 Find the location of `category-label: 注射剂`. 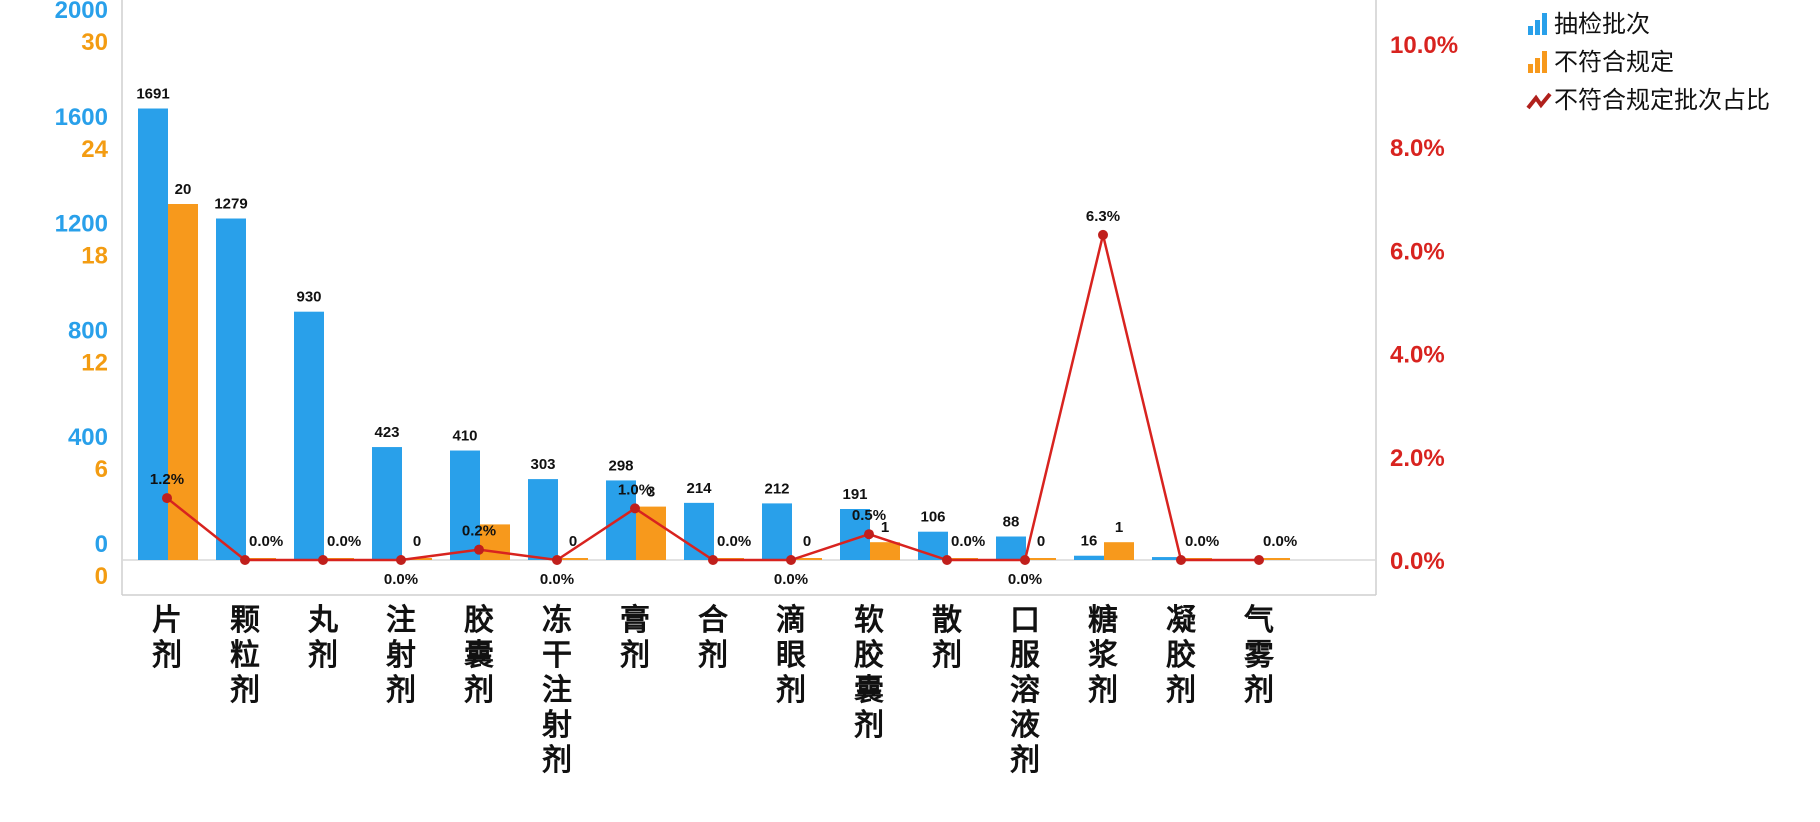

category-label: 注射剂 is located at coordinates (401, 655).